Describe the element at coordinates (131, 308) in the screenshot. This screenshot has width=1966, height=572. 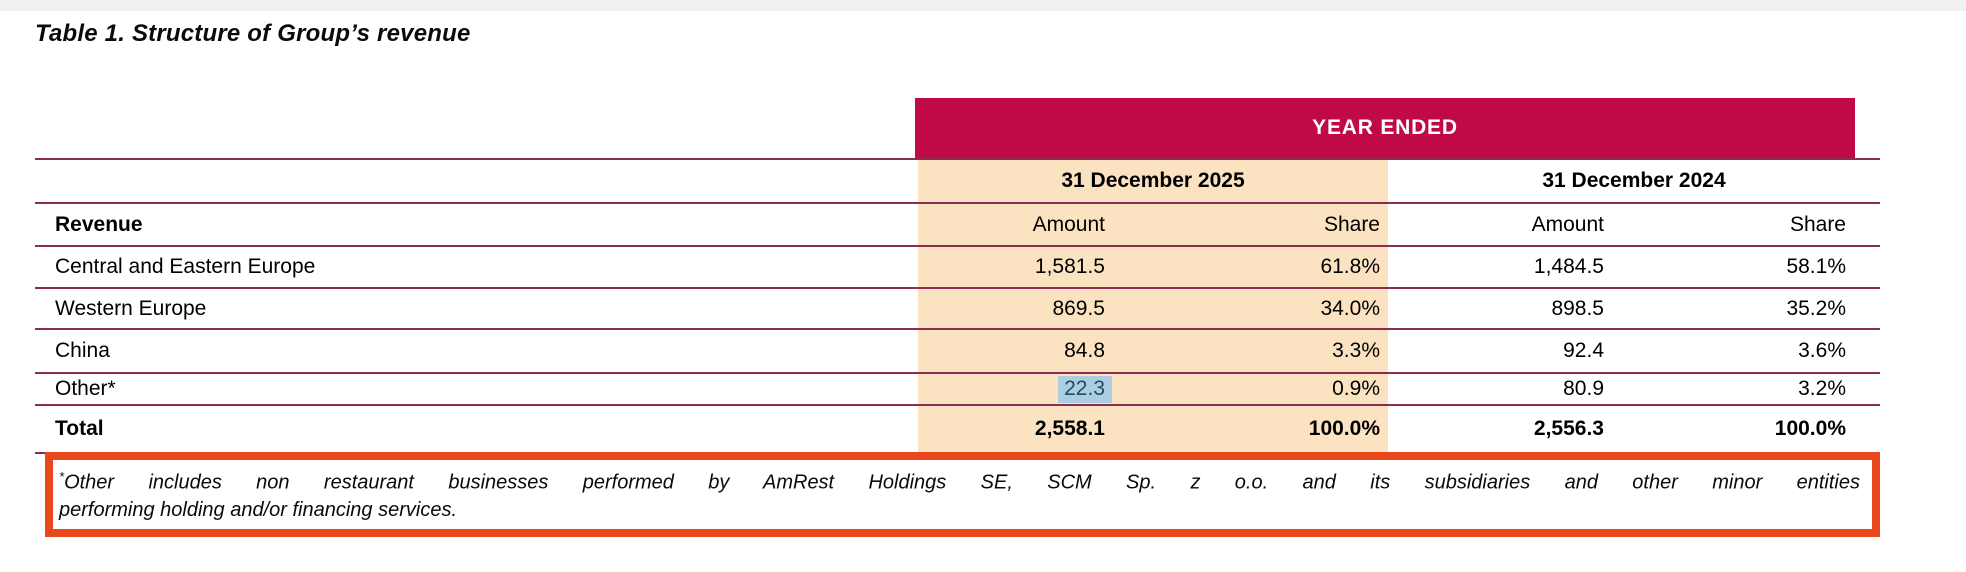
I see `row-label: Western Europe` at that location.